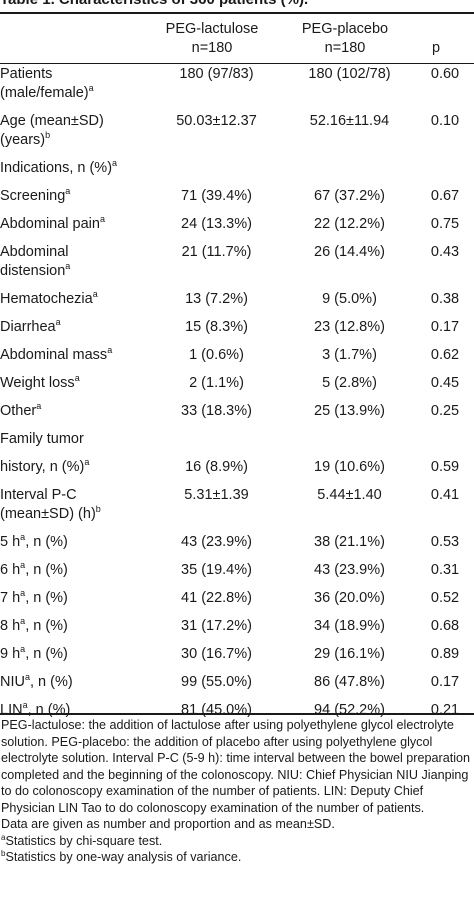  What do you see at coordinates (75, 416) in the screenshot?
I see `row-label: Othera` at bounding box center [75, 416].